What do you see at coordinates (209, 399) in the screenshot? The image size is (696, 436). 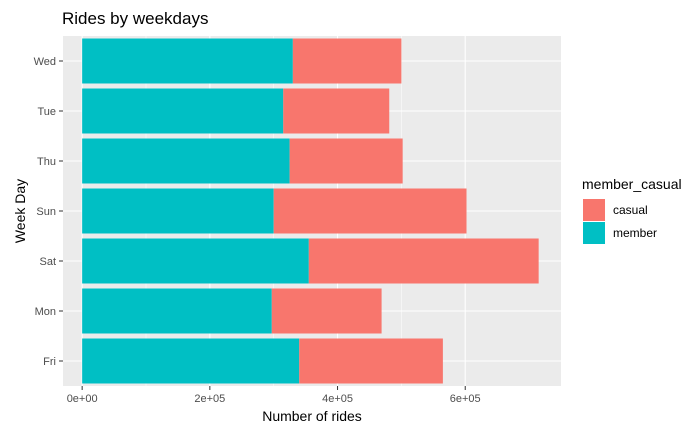 I see `x-tick-label: 2e+05` at bounding box center [209, 399].